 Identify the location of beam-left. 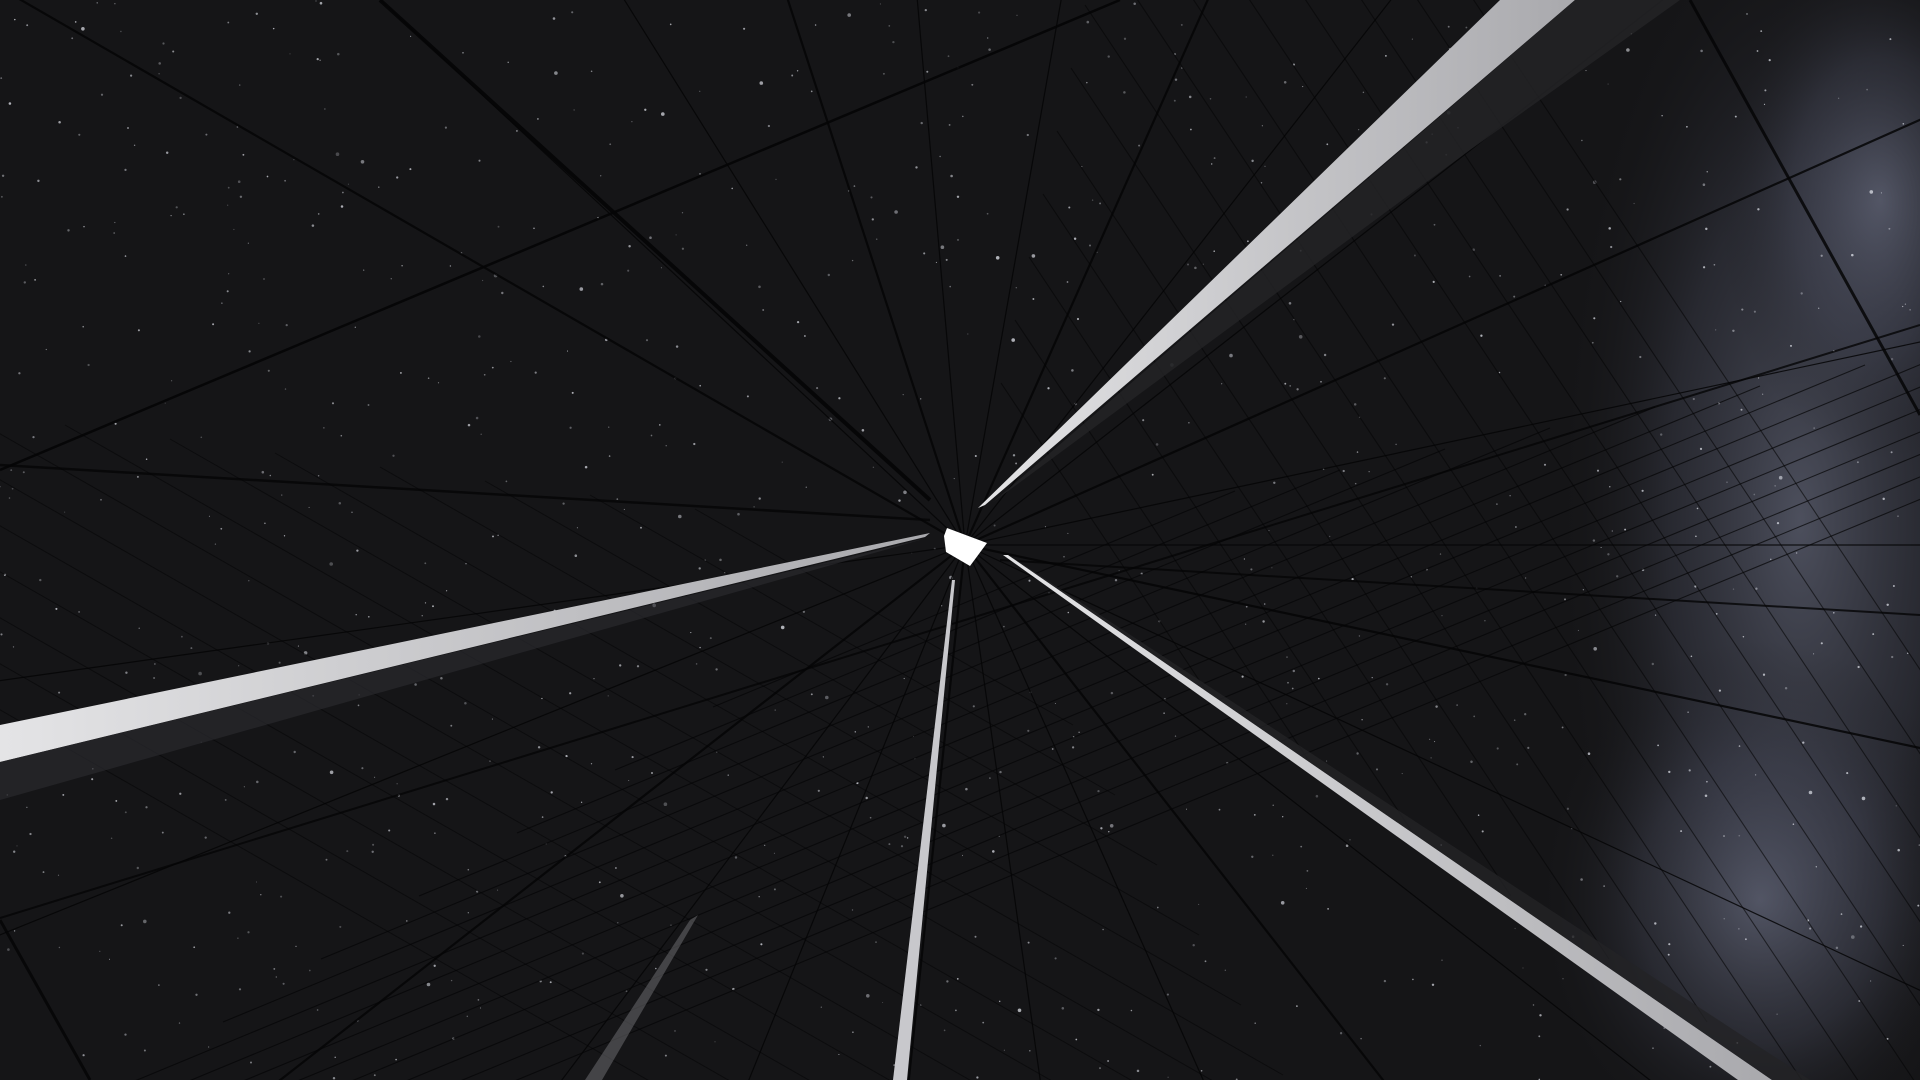
(465, 647).